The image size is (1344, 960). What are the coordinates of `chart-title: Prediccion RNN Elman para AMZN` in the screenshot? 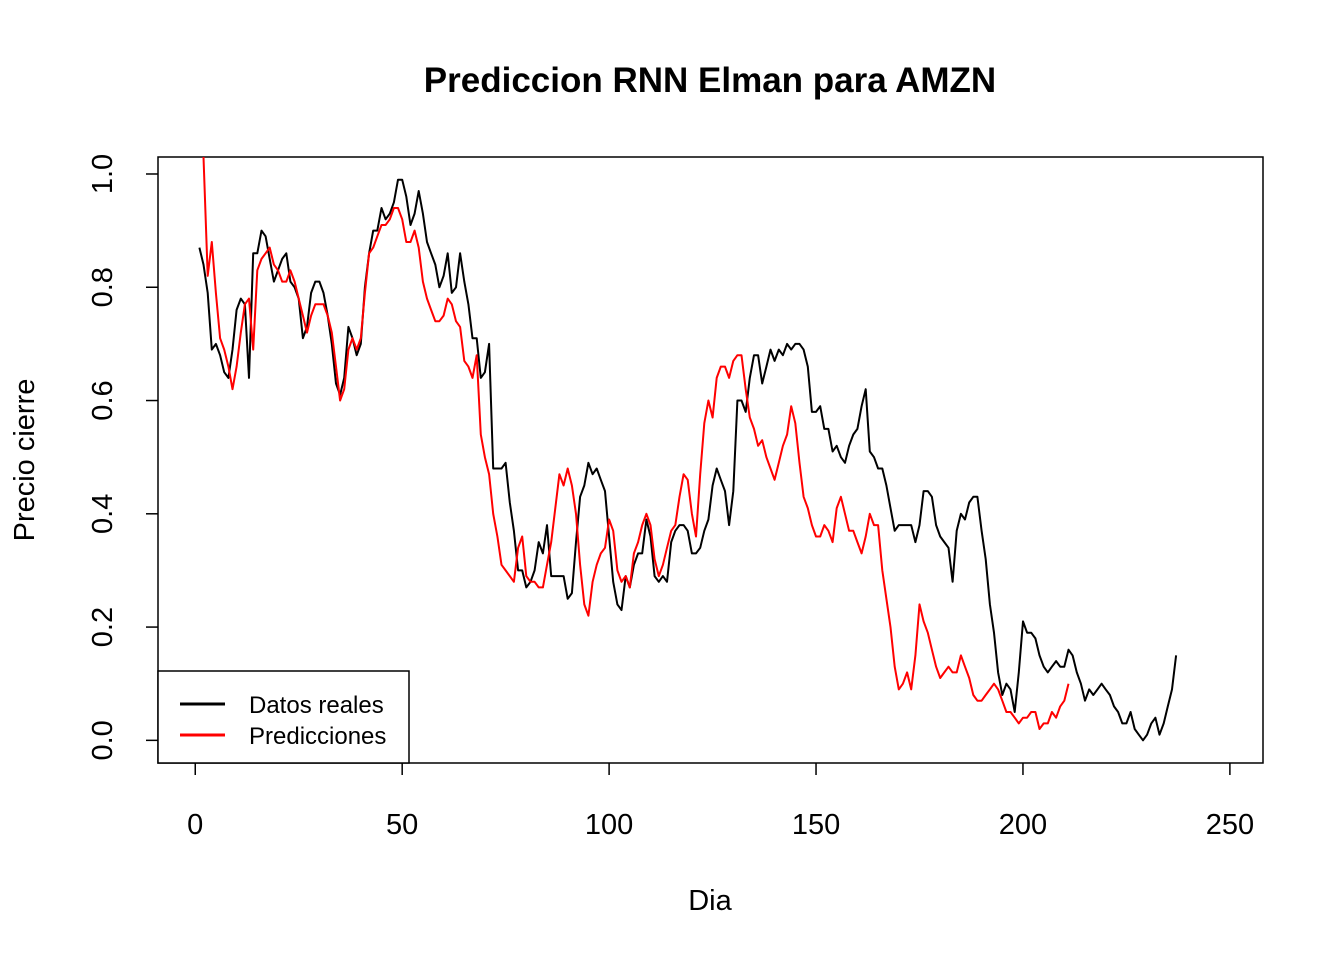 It's located at (710, 80).